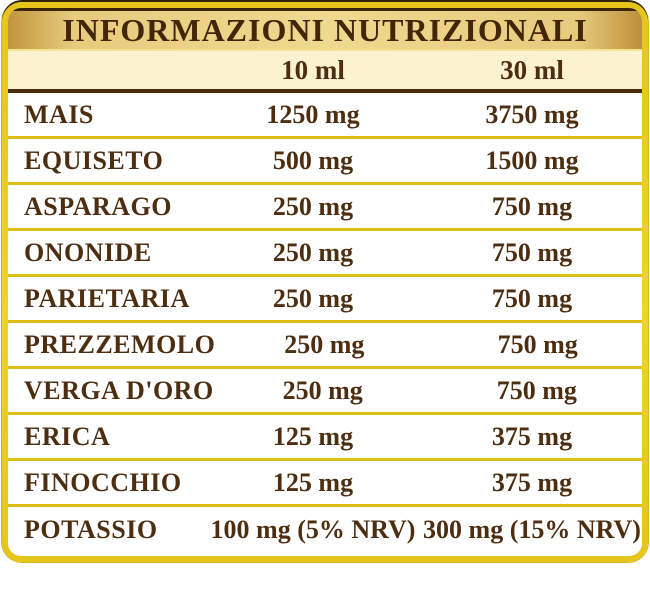 Image resolution: width=650 pixels, height=598 pixels. I want to click on table-row: FINOCCHIO 125 mg 375 mg, so click(325, 484).